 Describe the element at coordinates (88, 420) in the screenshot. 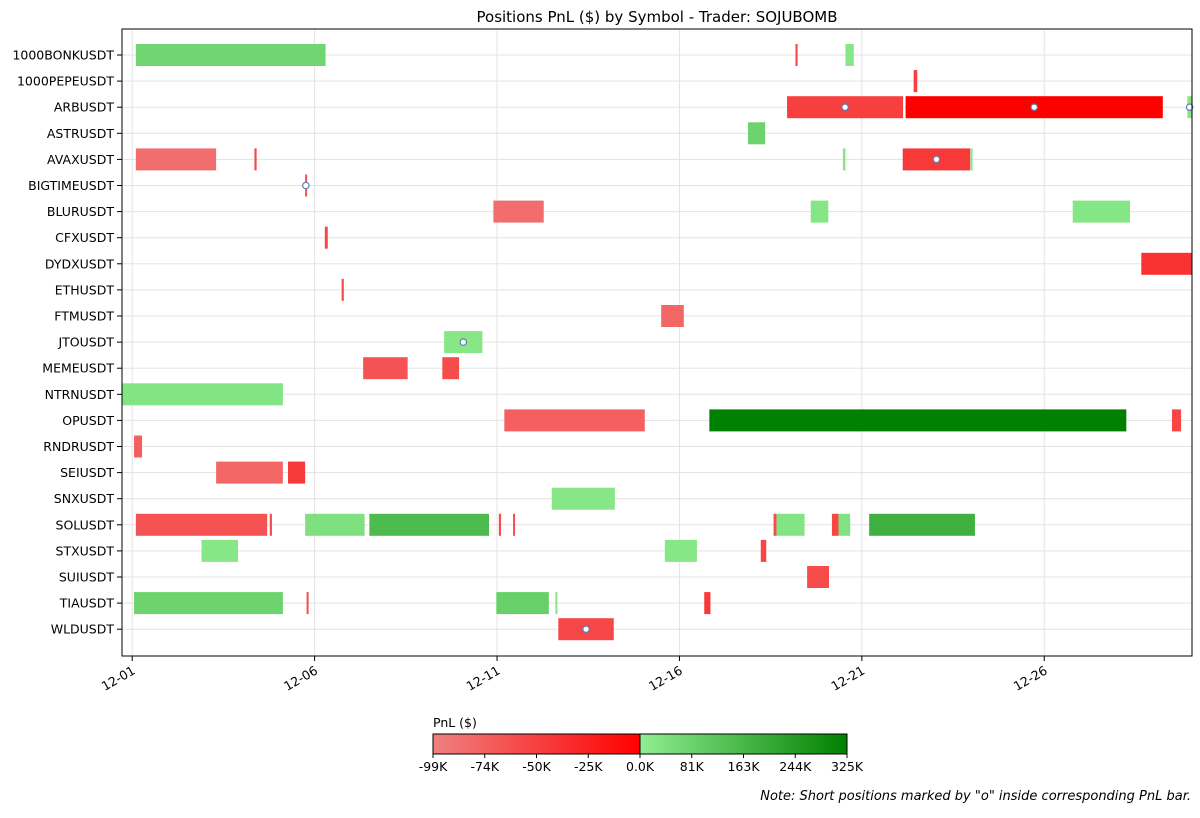

I see `y-tick-label: OPUSDT` at that location.